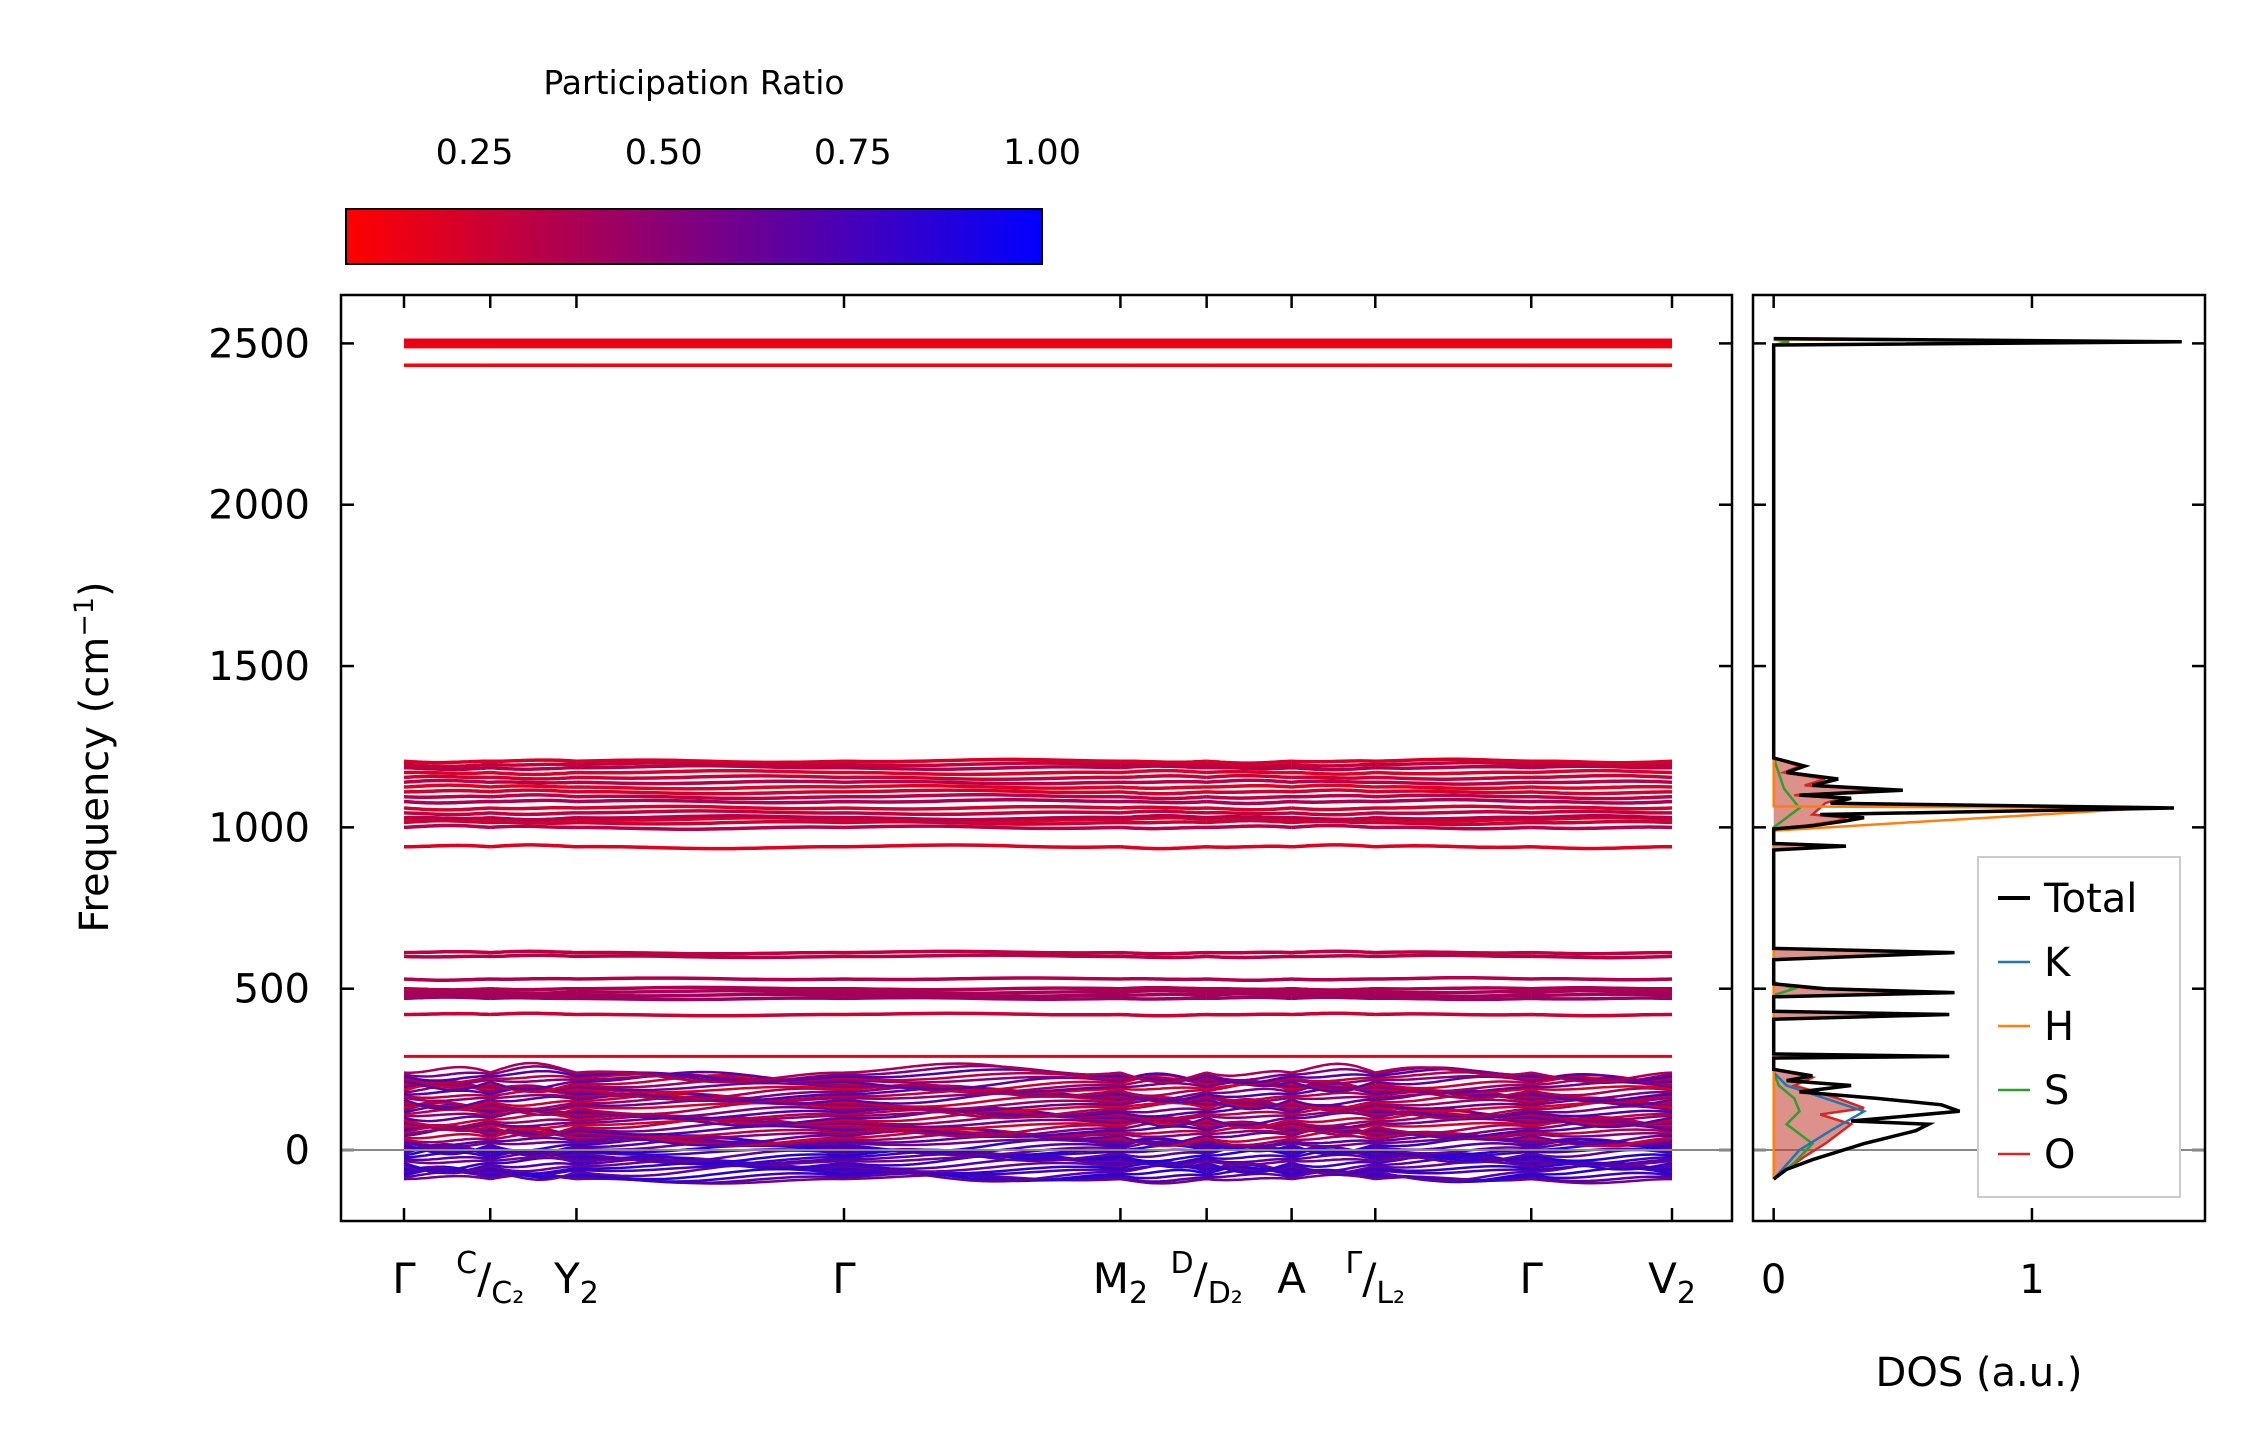 Image resolution: width=2259 pixels, height=1455 pixels. I want to click on dos-curve-k, so click(1820, 1125).